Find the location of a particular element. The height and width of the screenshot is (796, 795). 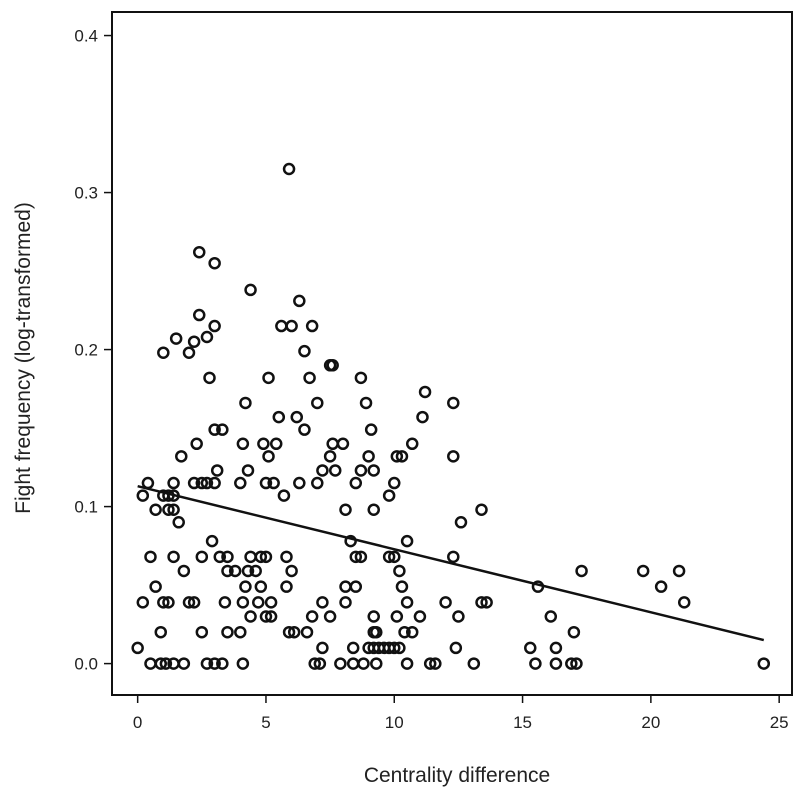

x-tick-label: 10 is located at coordinates (394, 722).